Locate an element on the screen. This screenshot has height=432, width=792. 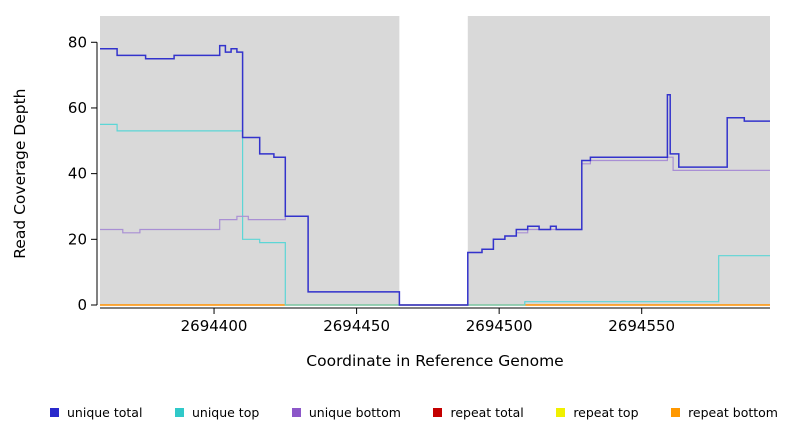
legend-label-unique-bottom: unique bottom is located at coordinates (354, 412).